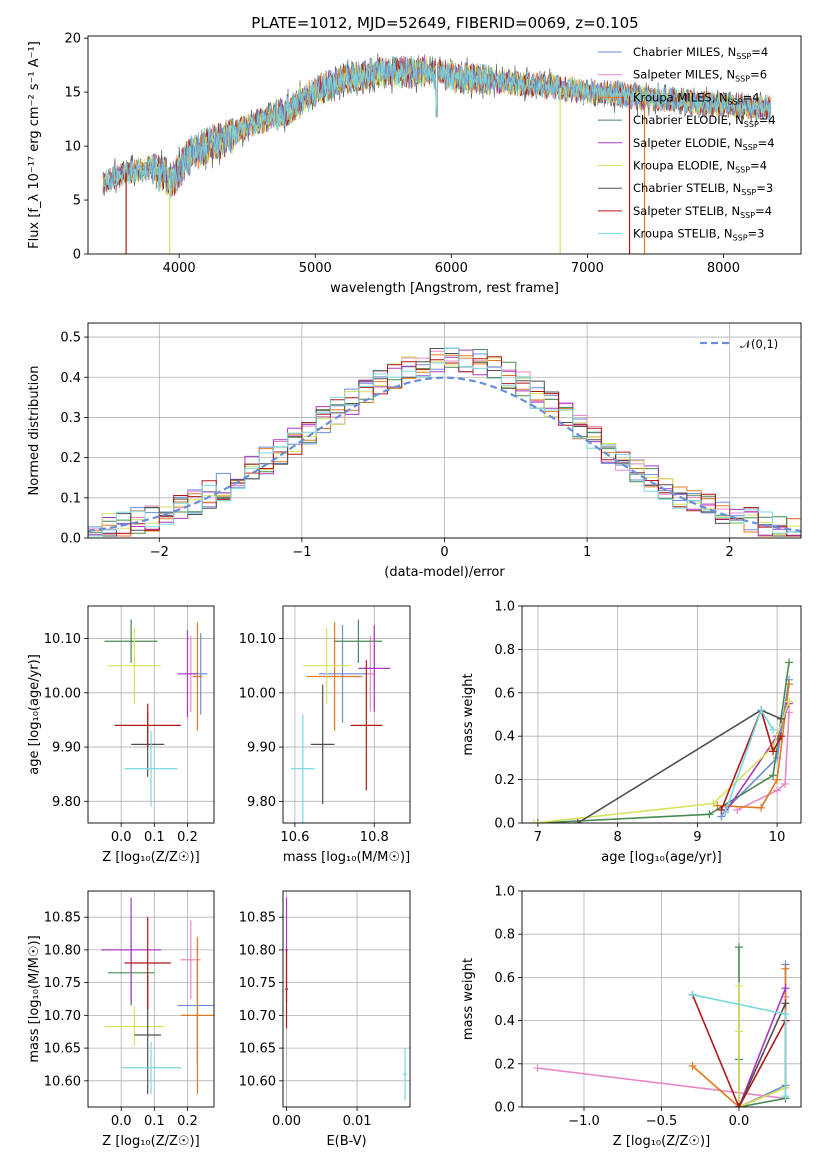 The image size is (819, 1170). What do you see at coordinates (72, 93) in the screenshot?
I see `y-tick-label: 15` at bounding box center [72, 93].